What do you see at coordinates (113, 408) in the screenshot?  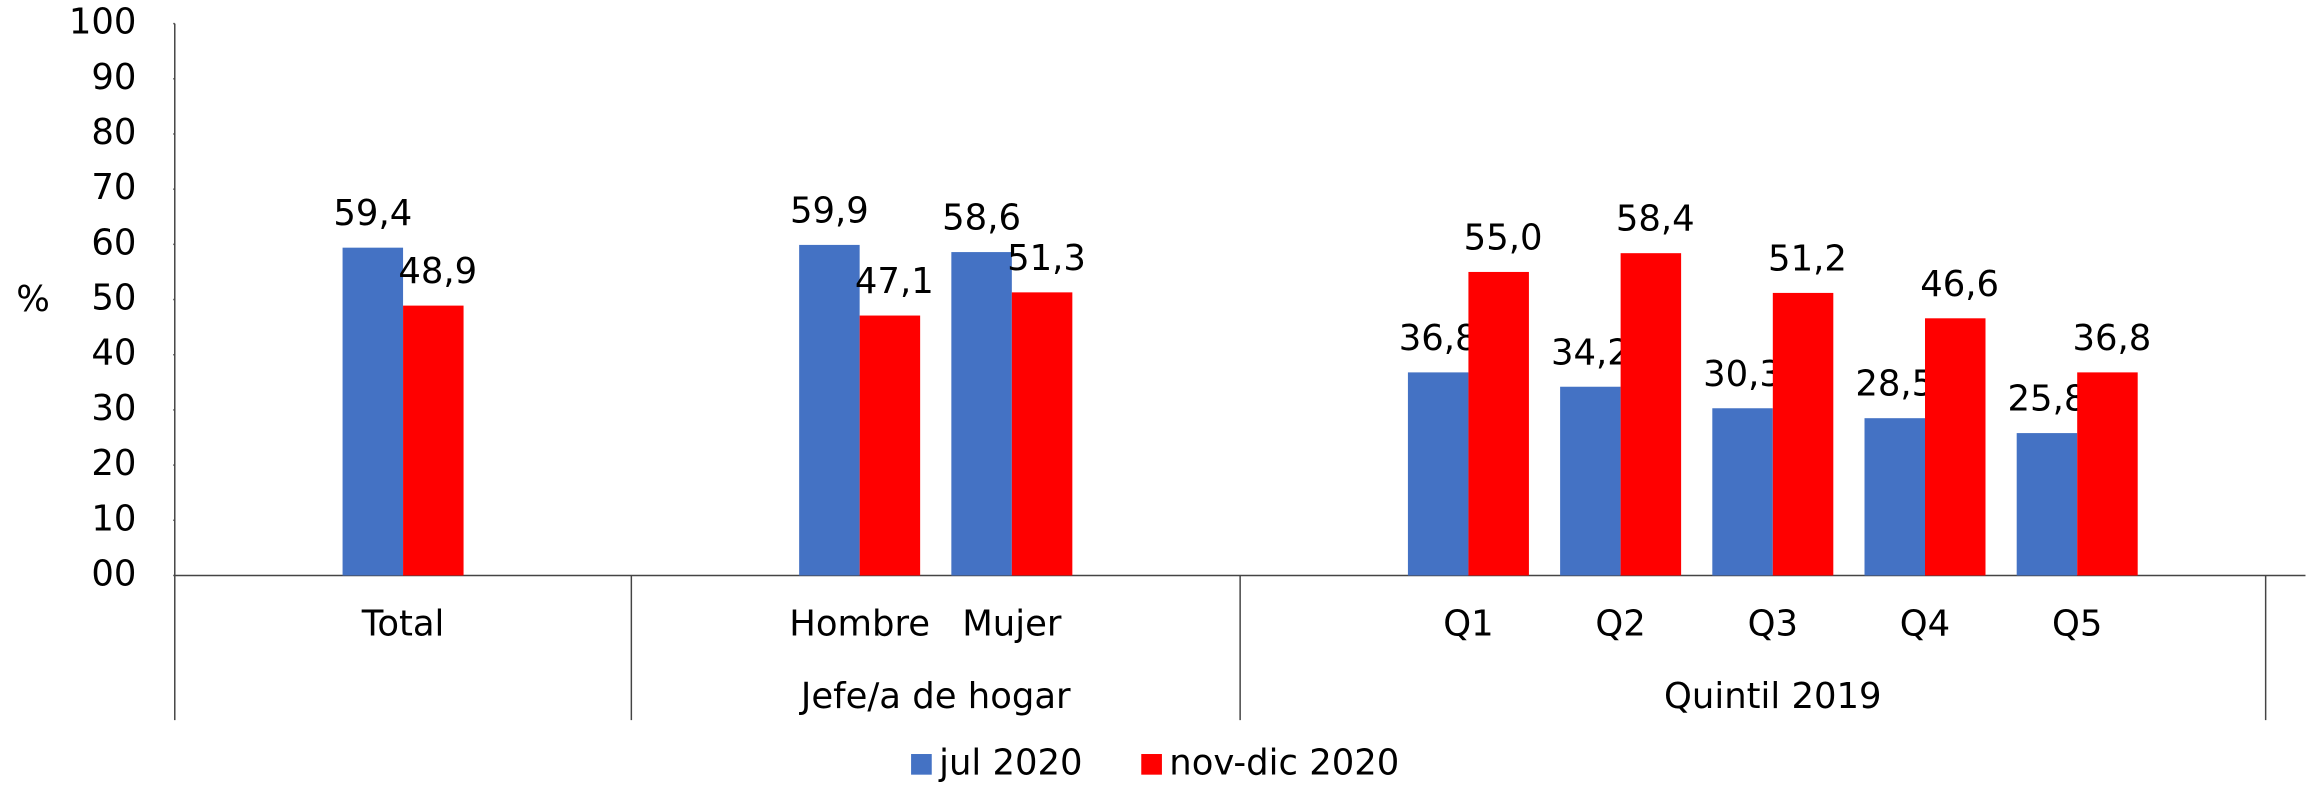 I see `y-tick-label: 30` at bounding box center [113, 408].